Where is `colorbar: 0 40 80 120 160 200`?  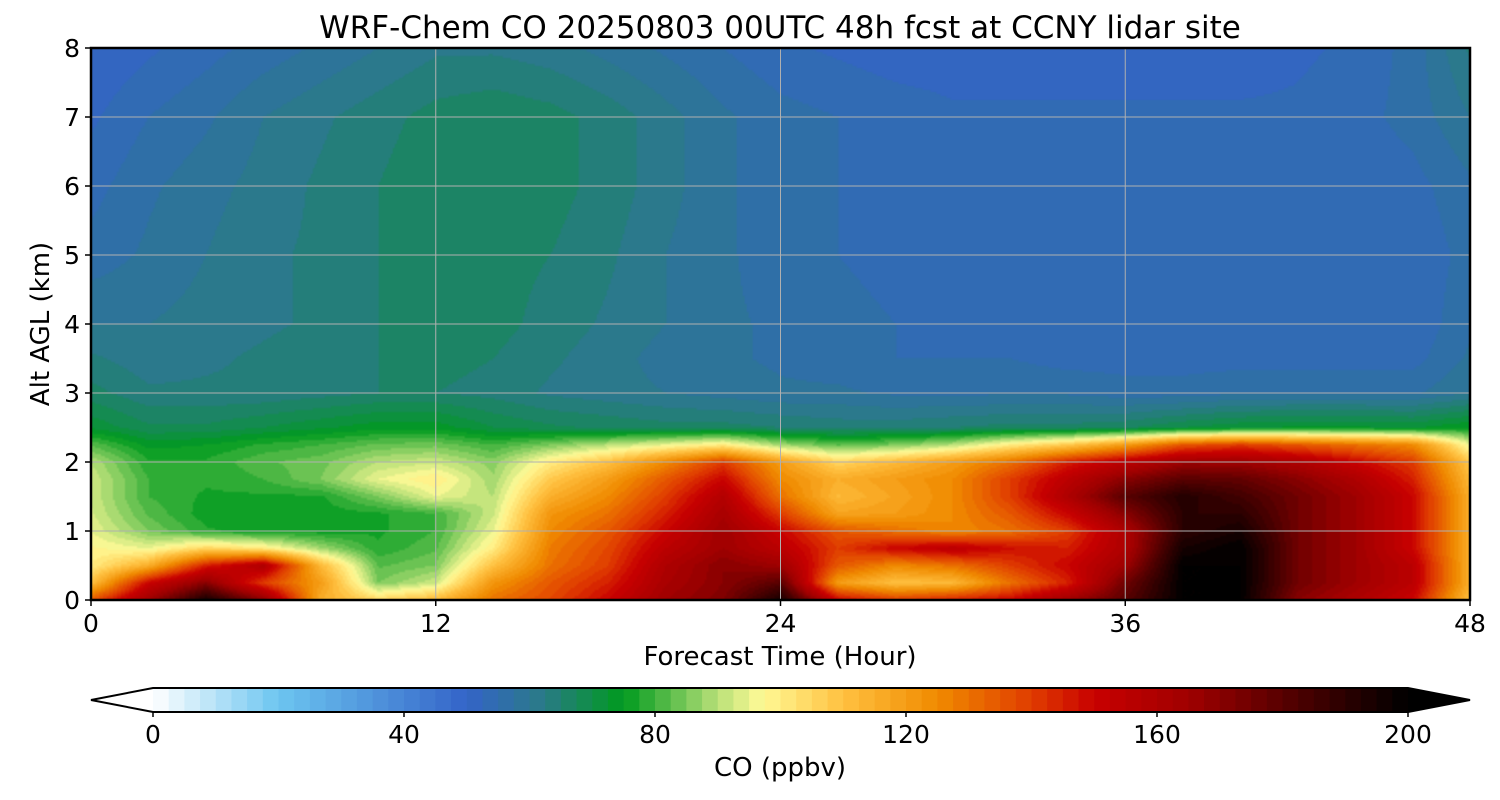 colorbar: 0 40 80 120 160 200 is located at coordinates (780, 718).